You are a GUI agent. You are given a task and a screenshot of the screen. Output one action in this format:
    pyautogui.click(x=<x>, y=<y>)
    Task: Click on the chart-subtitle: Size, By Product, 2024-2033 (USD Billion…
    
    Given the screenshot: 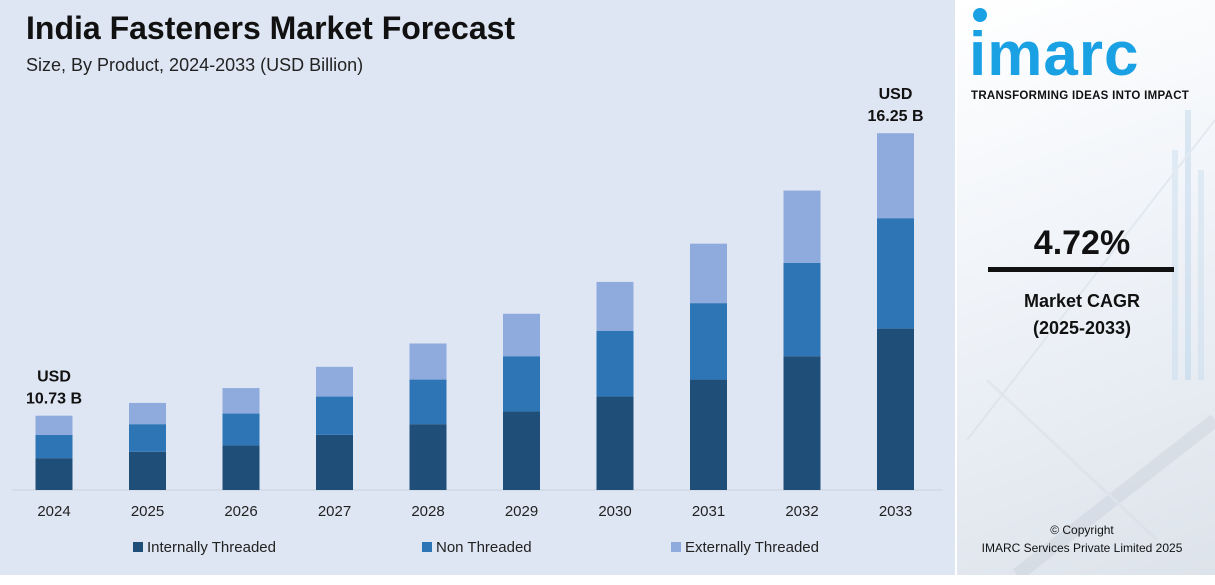 What is the action you would take?
    pyautogui.click(x=195, y=65)
    